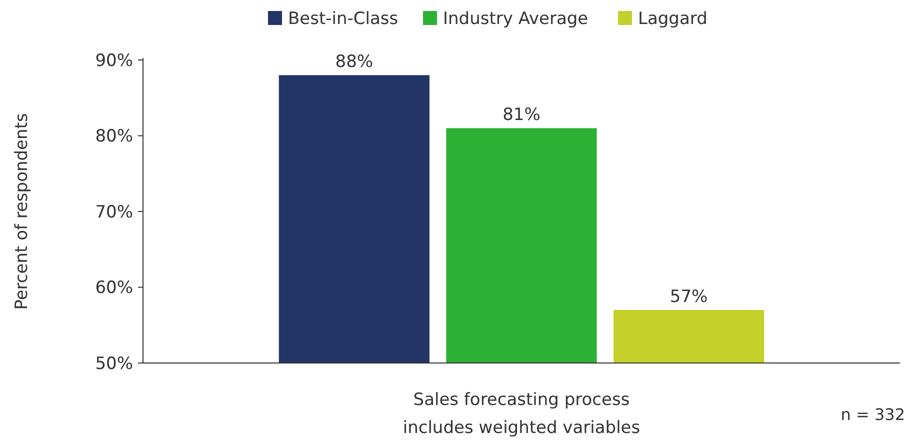  I want to click on y-tick-label: 60%, so click(114, 288).